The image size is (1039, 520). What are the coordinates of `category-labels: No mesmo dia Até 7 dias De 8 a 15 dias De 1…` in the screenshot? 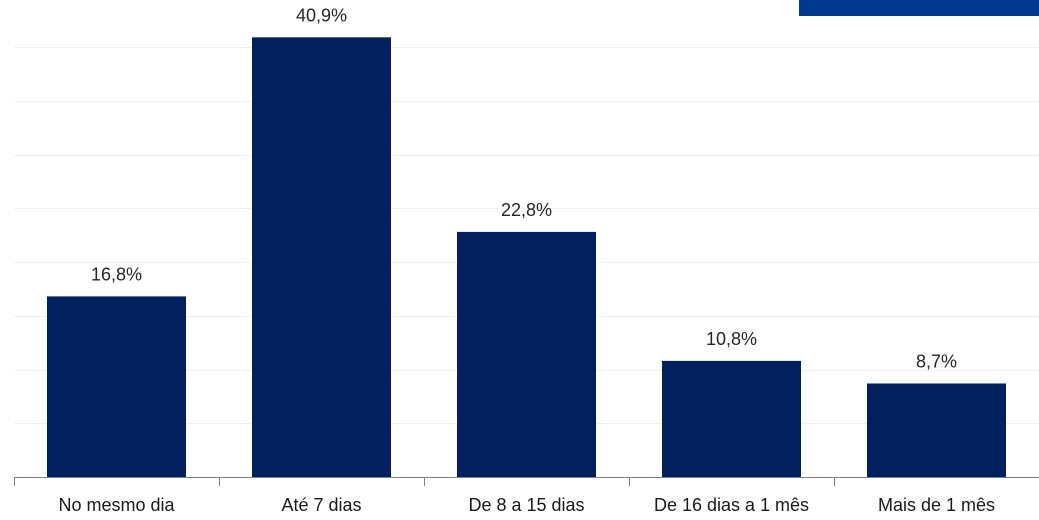 It's located at (526, 505).